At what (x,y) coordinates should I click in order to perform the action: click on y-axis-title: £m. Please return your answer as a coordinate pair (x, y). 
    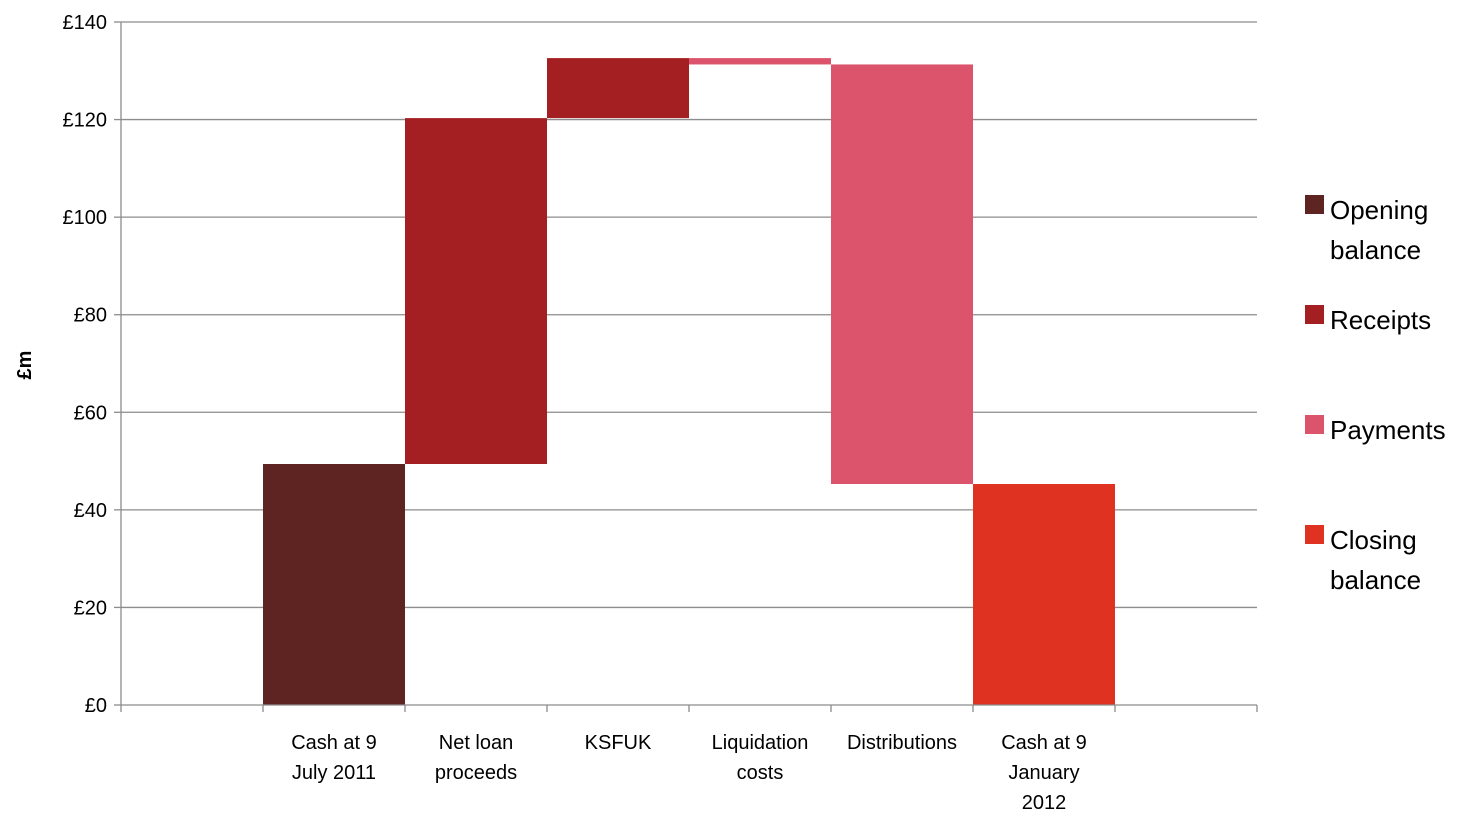
    Looking at the image, I should click on (25, 365).